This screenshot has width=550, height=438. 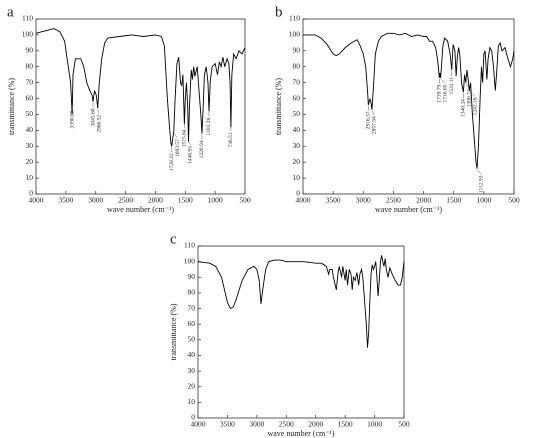 I want to click on peak-label: 2916.37, so click(x=369, y=120).